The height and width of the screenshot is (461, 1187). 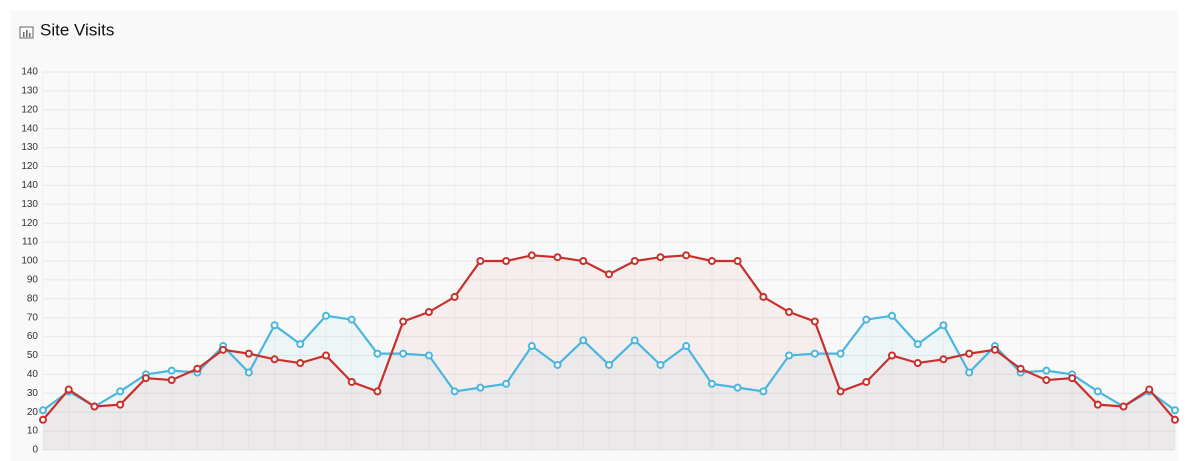 I want to click on y-tick-label: 110, so click(x=30, y=242).